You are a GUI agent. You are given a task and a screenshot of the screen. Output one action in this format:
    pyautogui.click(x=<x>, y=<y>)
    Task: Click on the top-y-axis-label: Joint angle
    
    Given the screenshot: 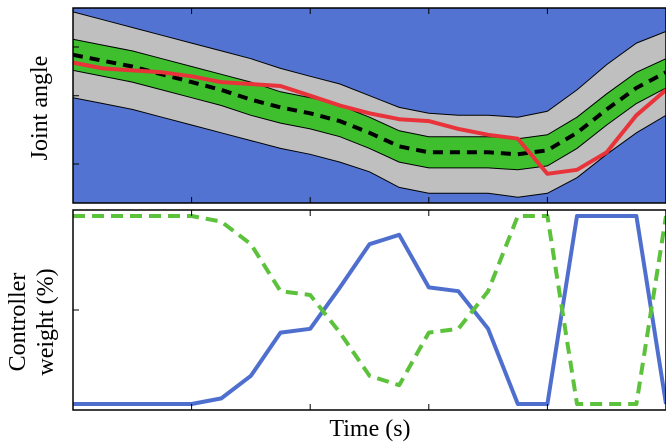 What is the action you would take?
    pyautogui.click(x=40, y=108)
    